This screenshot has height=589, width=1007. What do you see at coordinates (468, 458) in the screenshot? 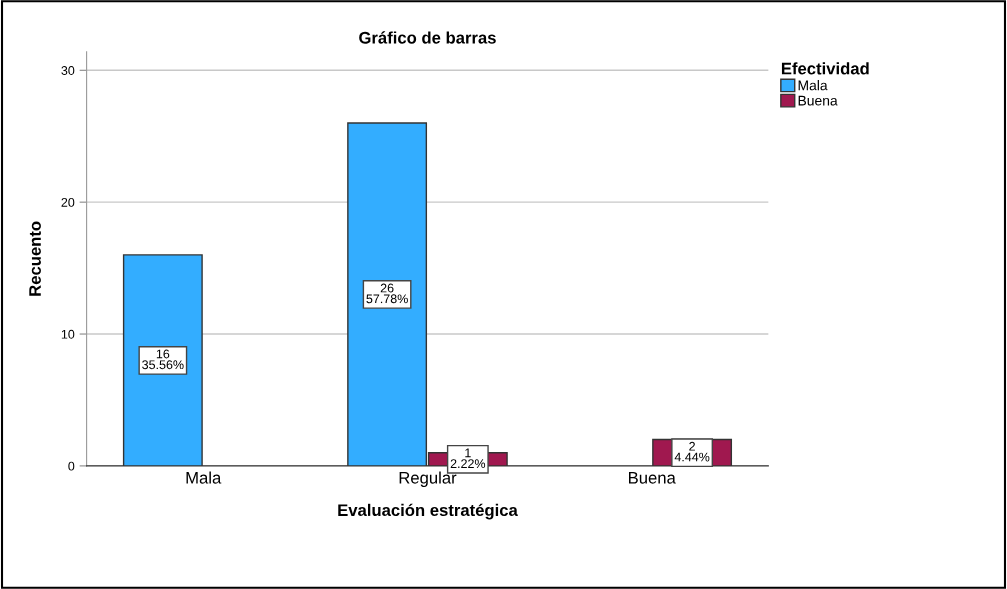
I see `data-label: 1 2.22%` at bounding box center [468, 458].